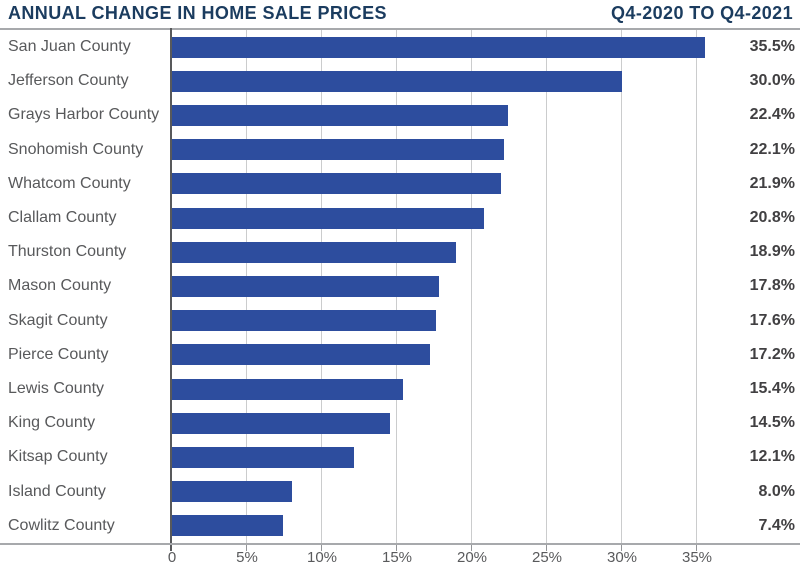 The height and width of the screenshot is (582, 800). Describe the element at coordinates (69, 183) in the screenshot. I see `category-label: Whatcom County` at that location.